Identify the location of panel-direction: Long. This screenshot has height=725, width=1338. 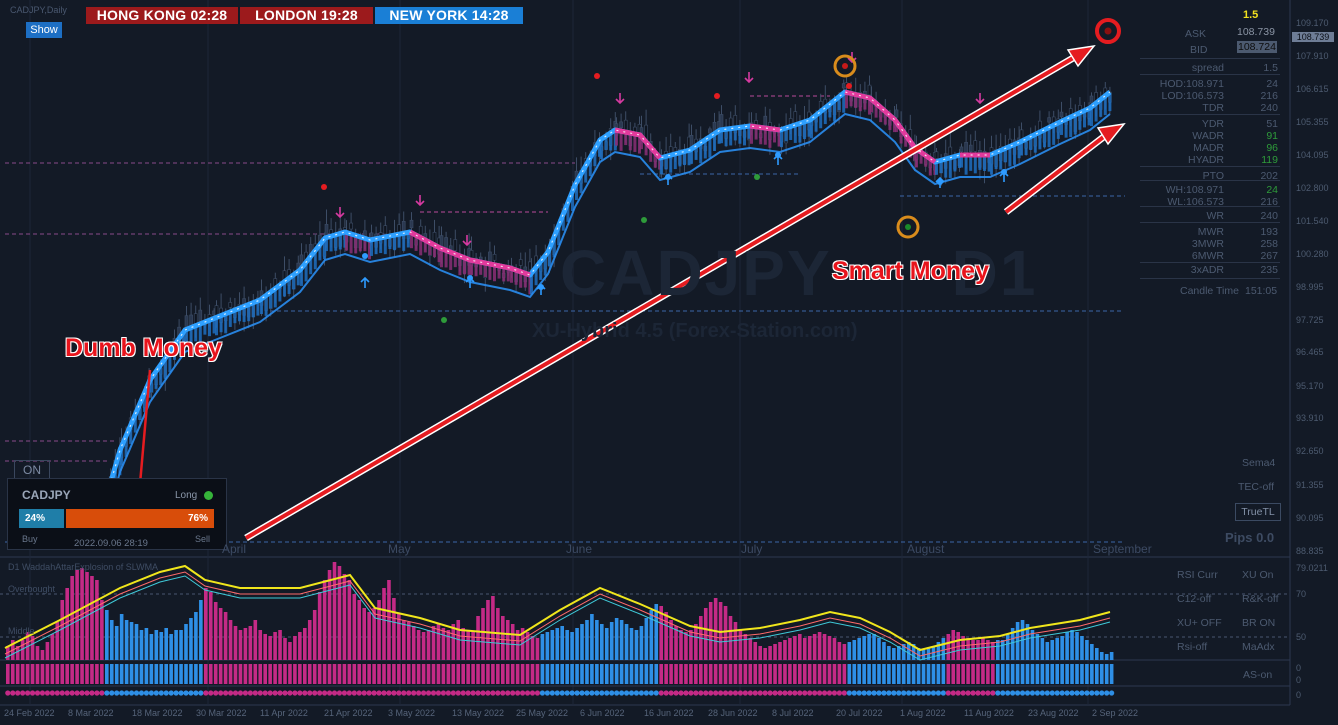
(186, 495).